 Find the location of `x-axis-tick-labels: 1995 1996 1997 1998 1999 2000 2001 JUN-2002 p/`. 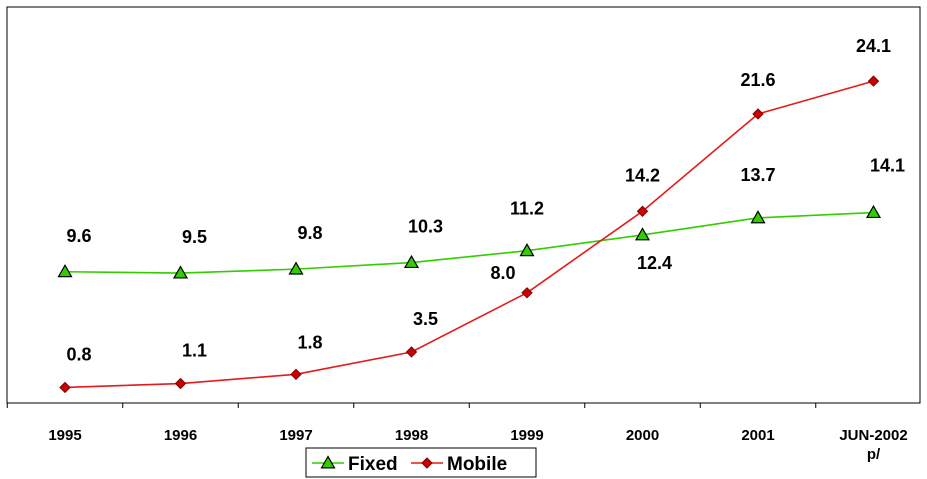

x-axis-tick-labels: 1995 1996 1997 1998 1999 2000 2001 JUN-2002 p/ is located at coordinates (477, 445).